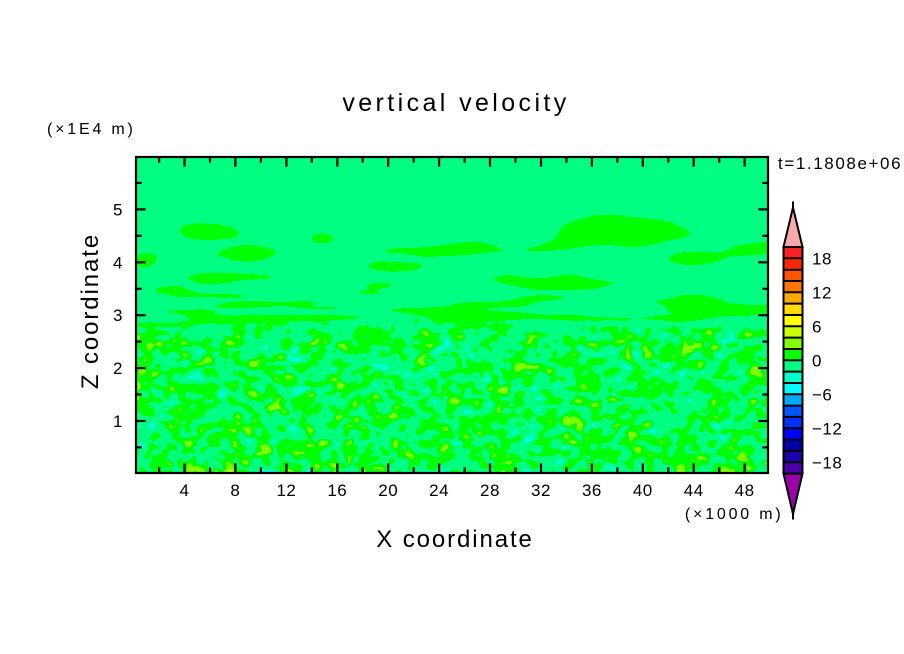 This screenshot has height=654, width=904. What do you see at coordinates (822, 394) in the screenshot?
I see `svg-text: −6` at bounding box center [822, 394].